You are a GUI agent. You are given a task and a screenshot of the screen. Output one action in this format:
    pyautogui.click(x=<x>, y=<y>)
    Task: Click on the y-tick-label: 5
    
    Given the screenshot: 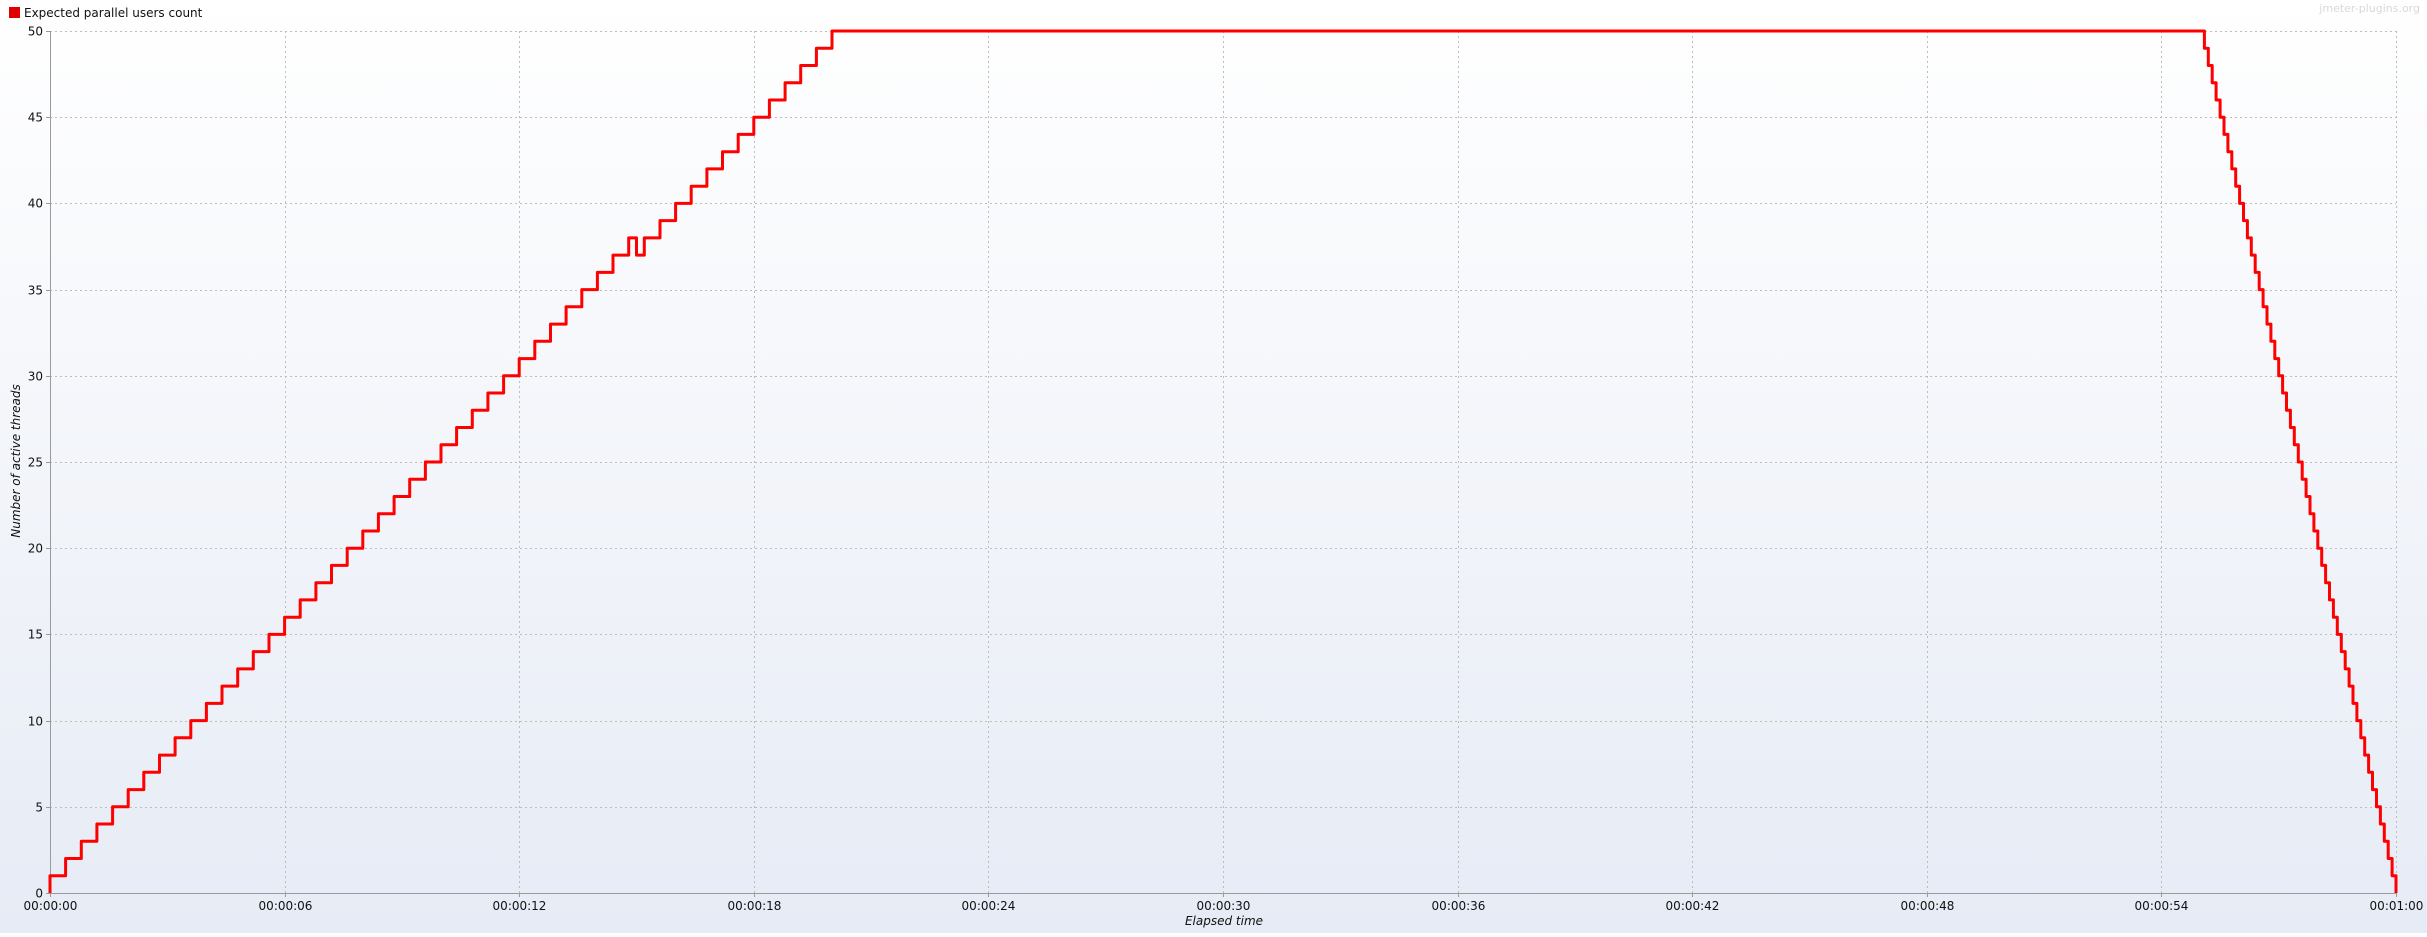 What is the action you would take?
    pyautogui.click(x=39, y=808)
    